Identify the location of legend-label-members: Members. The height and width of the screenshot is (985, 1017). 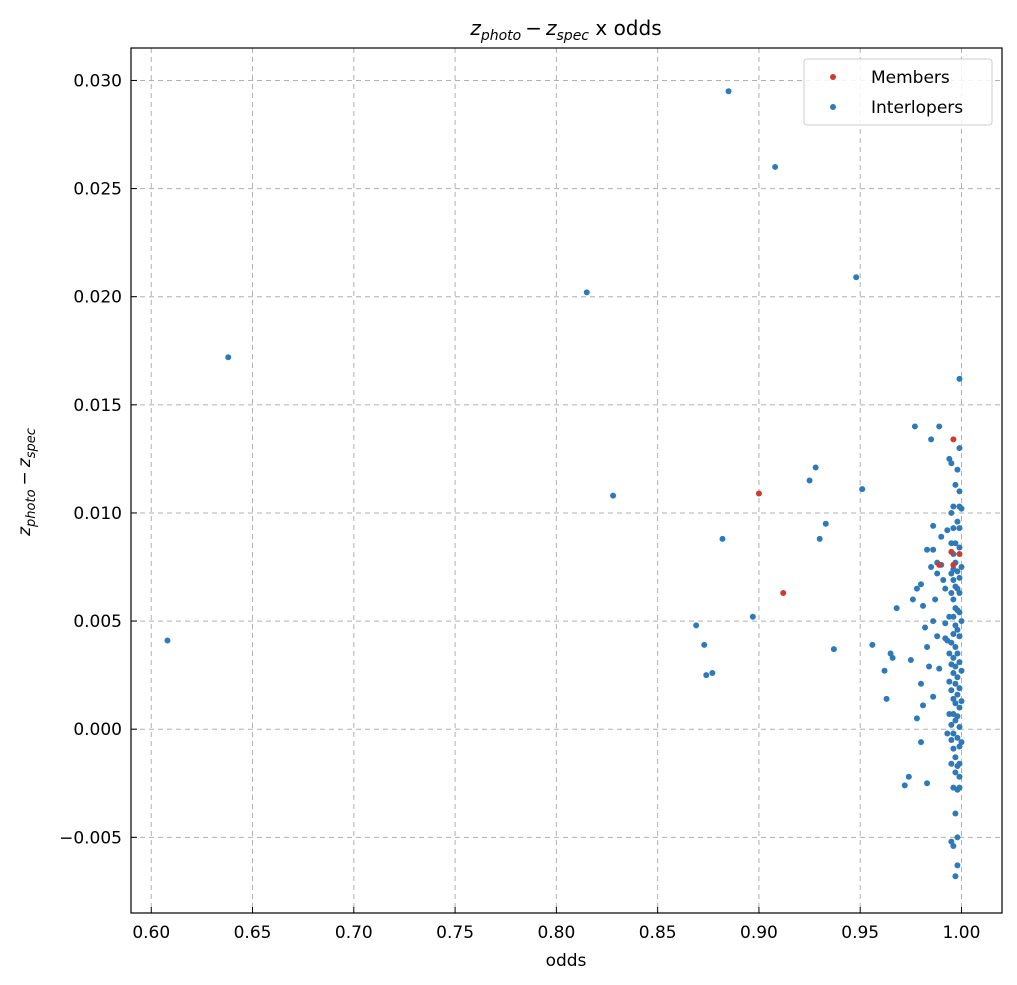
(910, 78).